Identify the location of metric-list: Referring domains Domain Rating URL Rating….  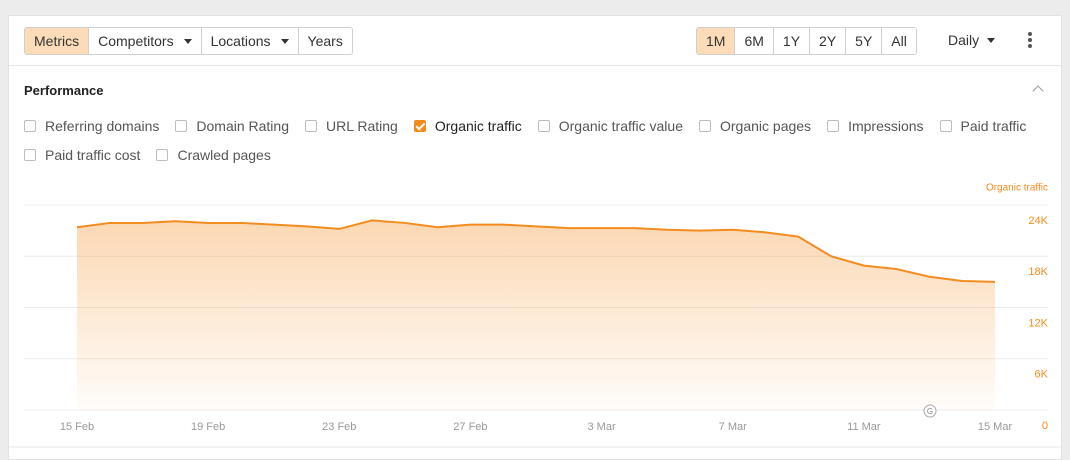
(529, 140).